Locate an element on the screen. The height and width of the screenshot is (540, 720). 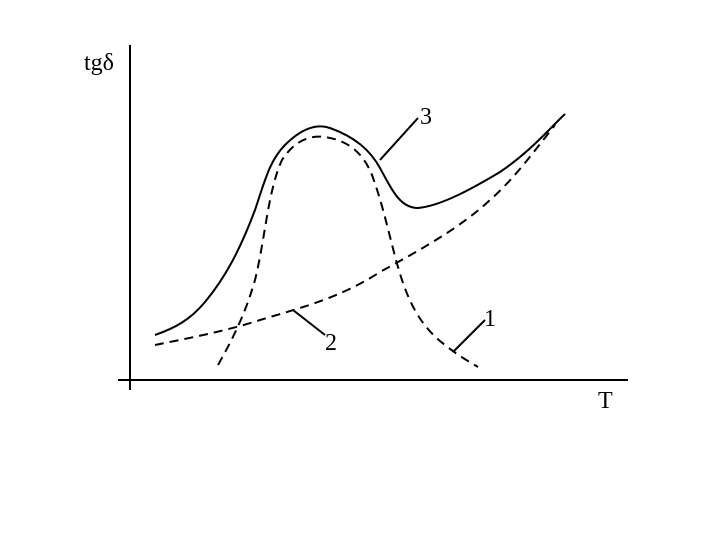
curve-label: 2 is located at coordinates (331, 343).